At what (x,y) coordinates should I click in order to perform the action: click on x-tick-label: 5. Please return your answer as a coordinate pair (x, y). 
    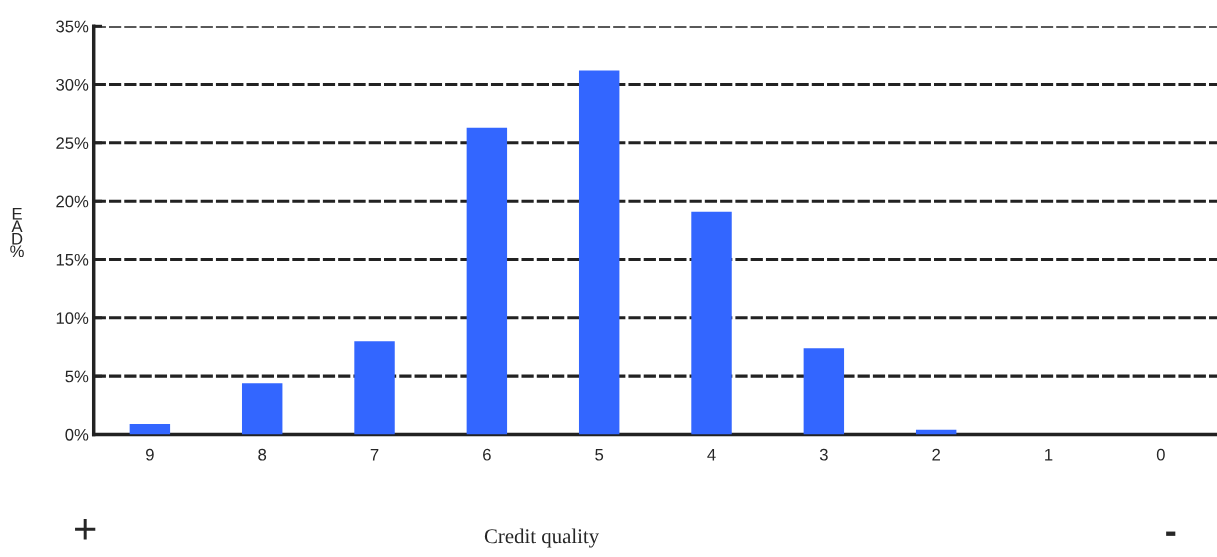
    Looking at the image, I should click on (599, 454).